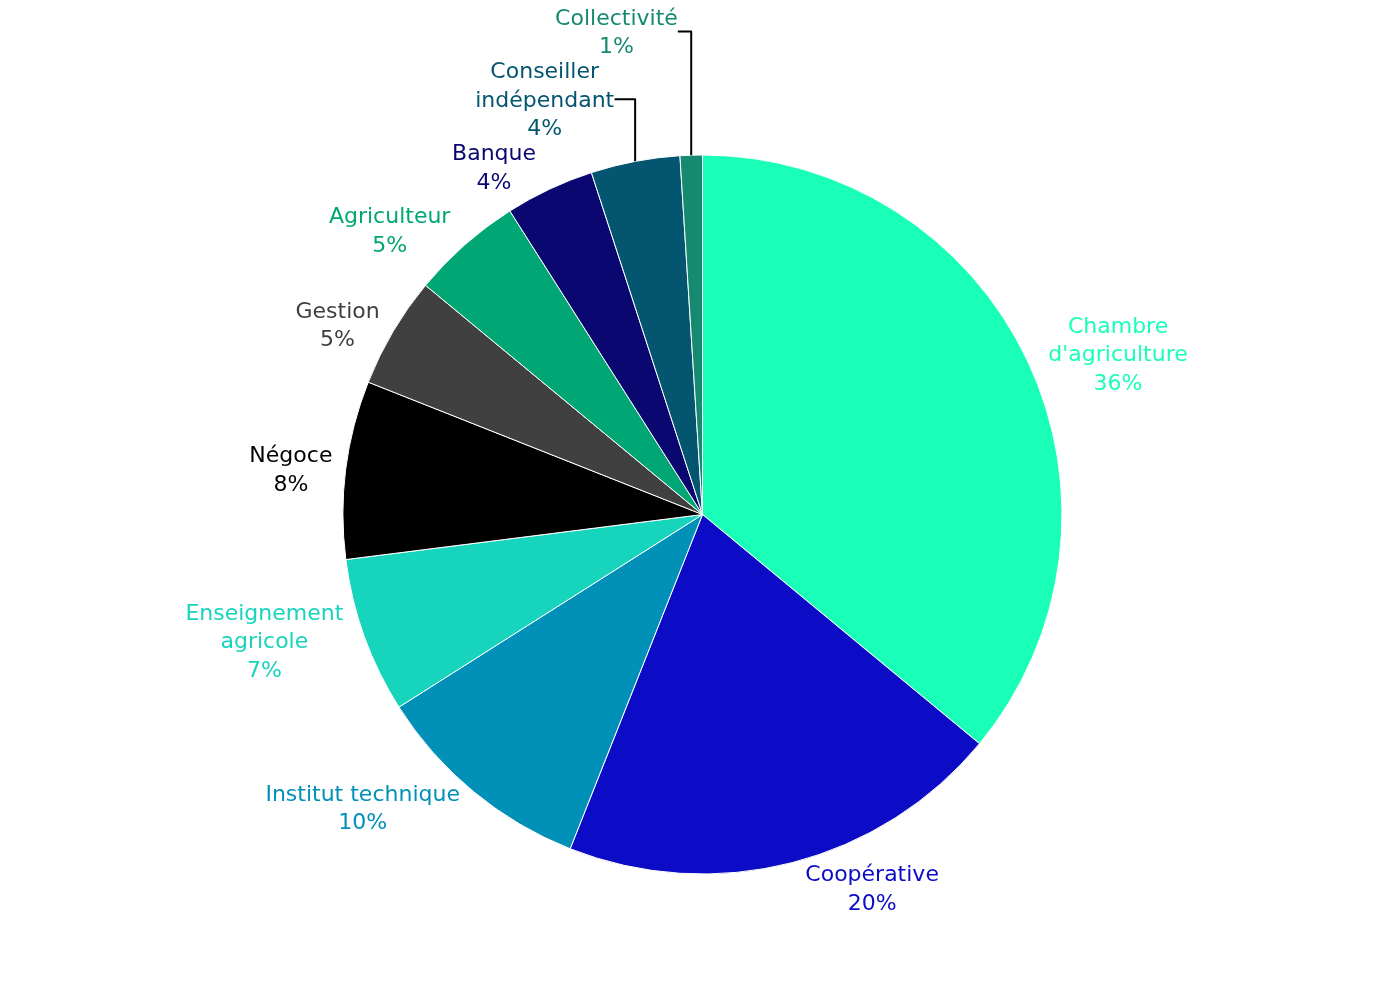 Image resolution: width=1373 pixels, height=984 pixels. What do you see at coordinates (264, 626) in the screenshot?
I see `slice-label: Enseignement agricole` at bounding box center [264, 626].